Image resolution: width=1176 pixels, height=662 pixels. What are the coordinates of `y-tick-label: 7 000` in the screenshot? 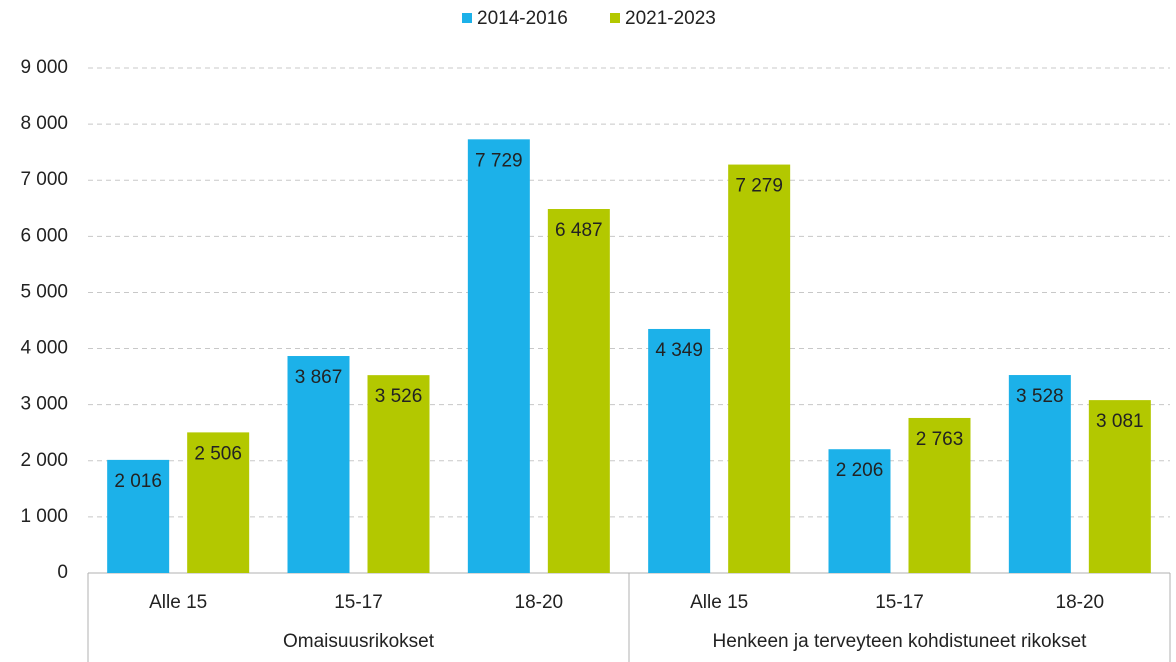 It's located at (44, 179).